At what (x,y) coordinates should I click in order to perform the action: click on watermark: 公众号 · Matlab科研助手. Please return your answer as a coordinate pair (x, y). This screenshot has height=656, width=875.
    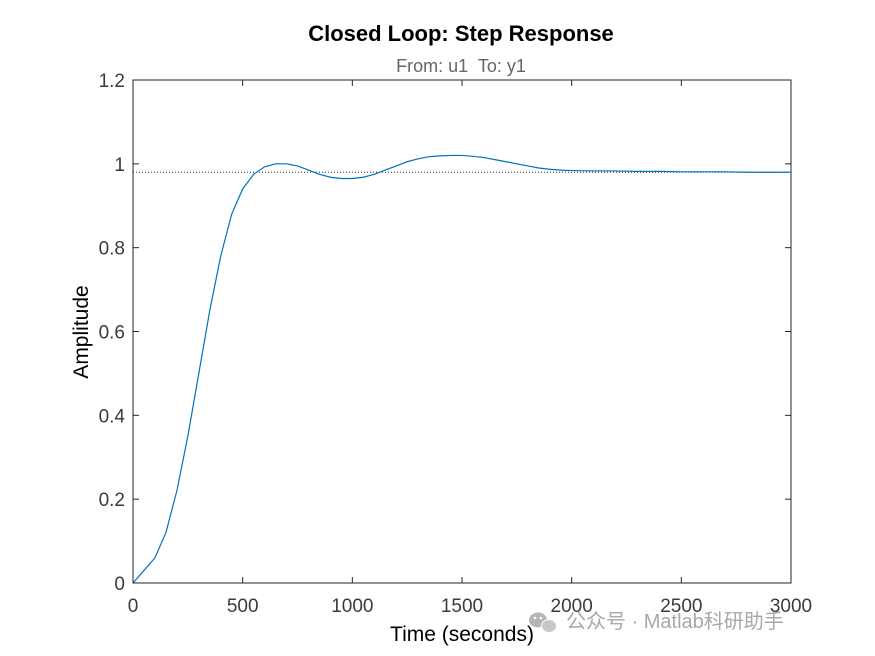
    Looking at the image, I should click on (656, 621).